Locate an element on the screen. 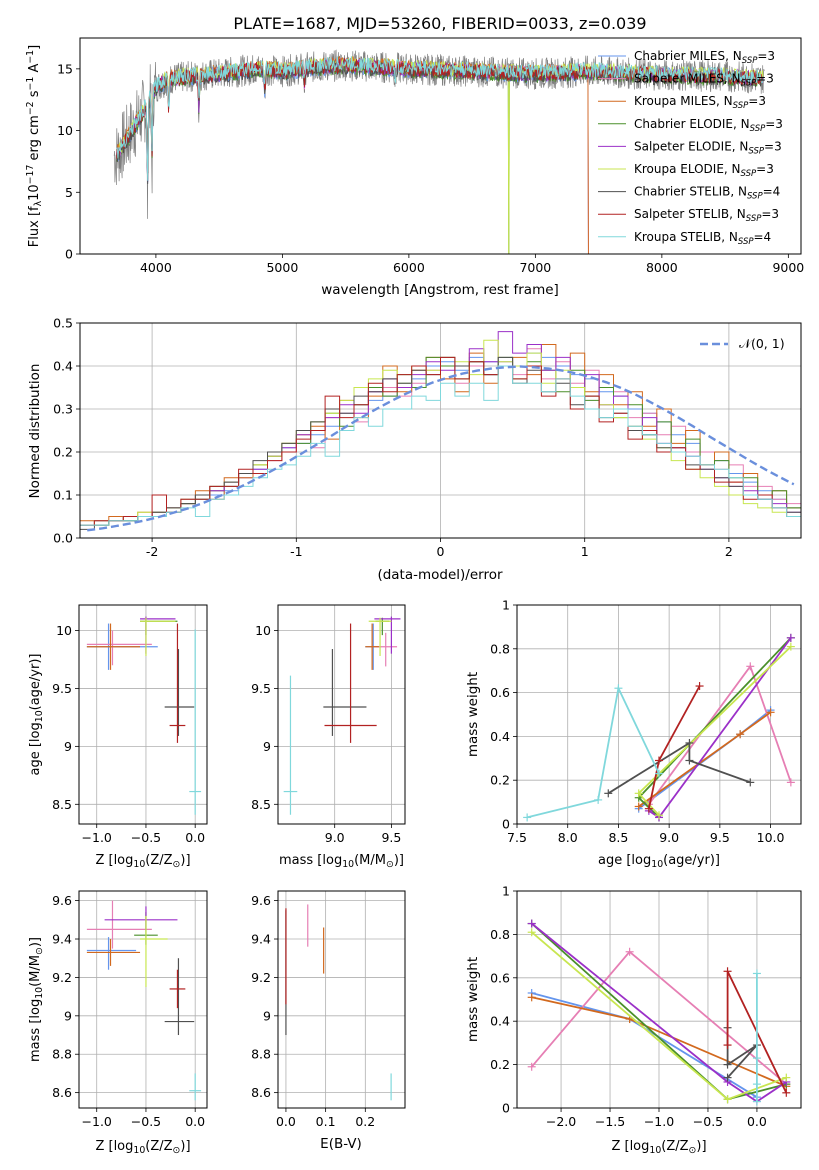 Image resolution: width=819 pixels, height=1170 pixels. plot-area-spectrum is located at coordinates (439, 151).